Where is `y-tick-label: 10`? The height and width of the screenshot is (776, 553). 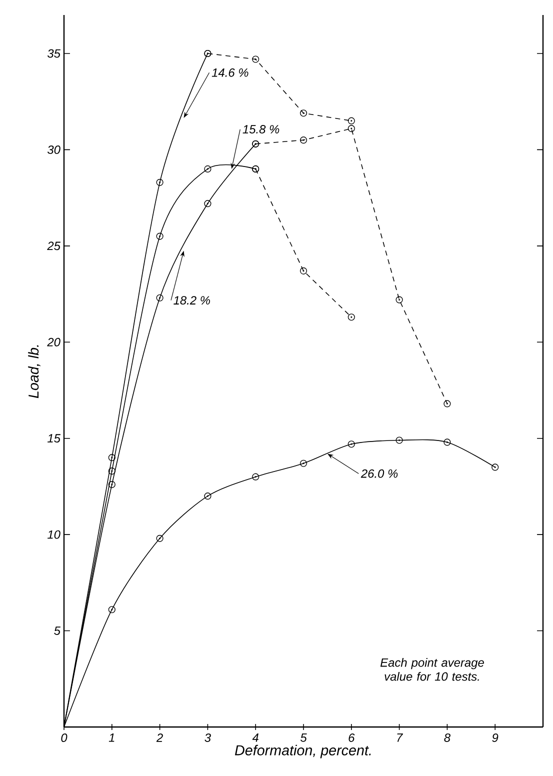 y-tick-label: 10 is located at coordinates (53, 534).